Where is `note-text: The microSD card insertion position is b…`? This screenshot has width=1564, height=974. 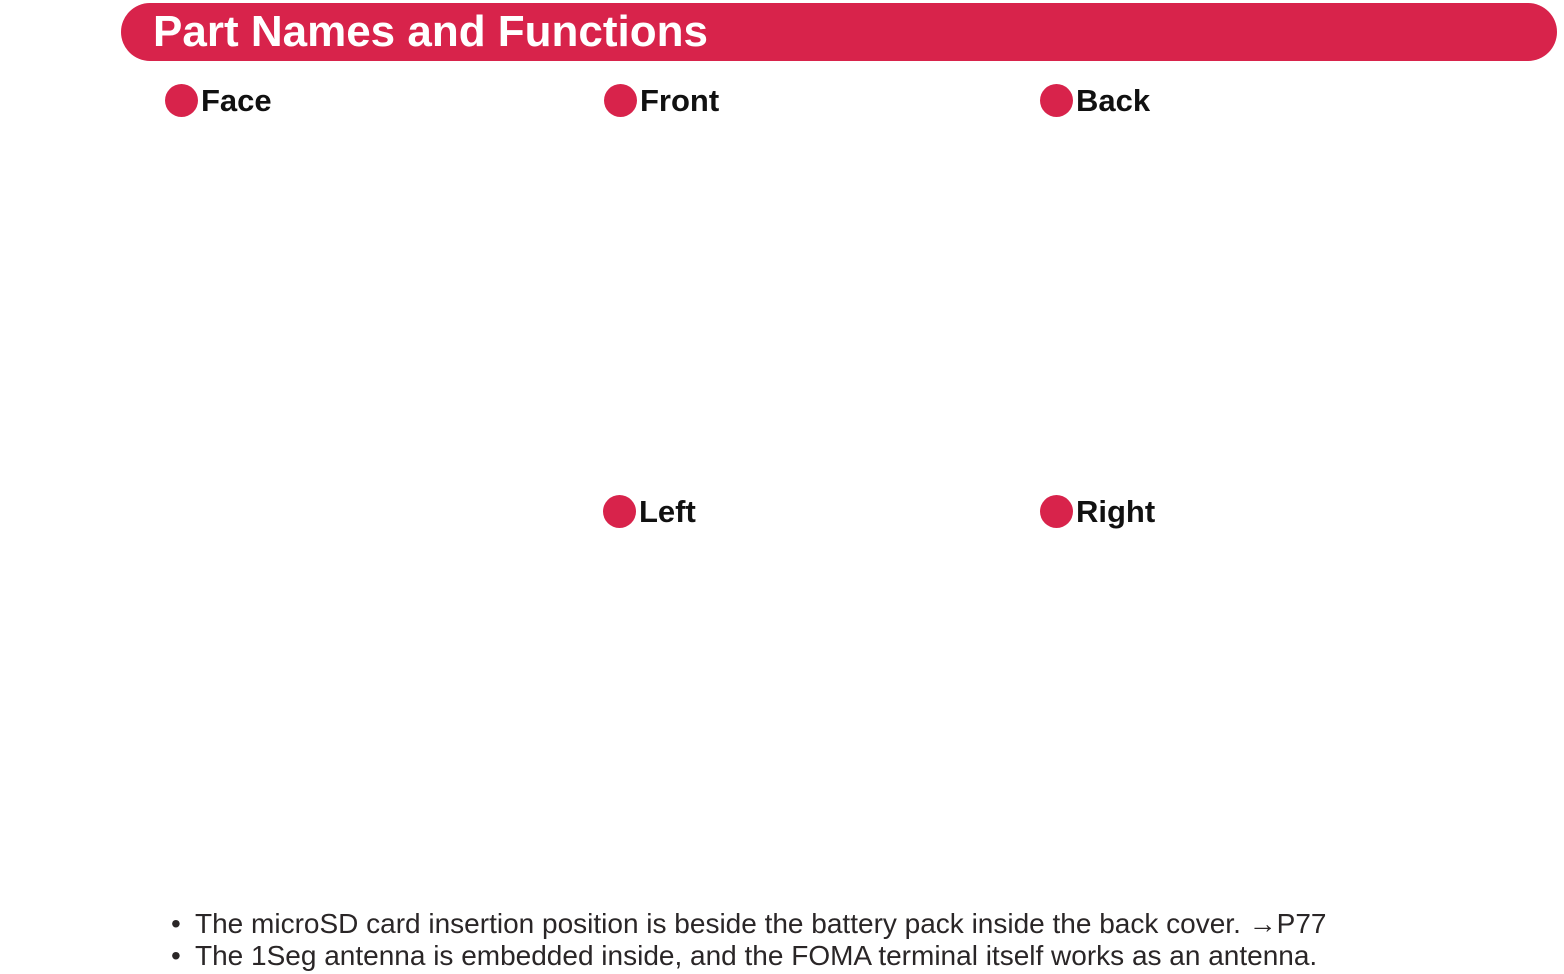 note-text: The microSD card insertion position is b… is located at coordinates (761, 923).